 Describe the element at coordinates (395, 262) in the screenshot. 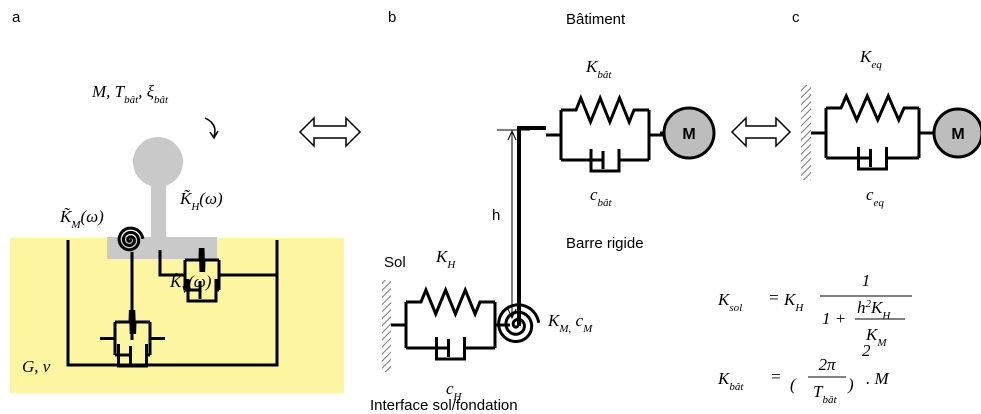

I see `sol-label: Sol` at that location.